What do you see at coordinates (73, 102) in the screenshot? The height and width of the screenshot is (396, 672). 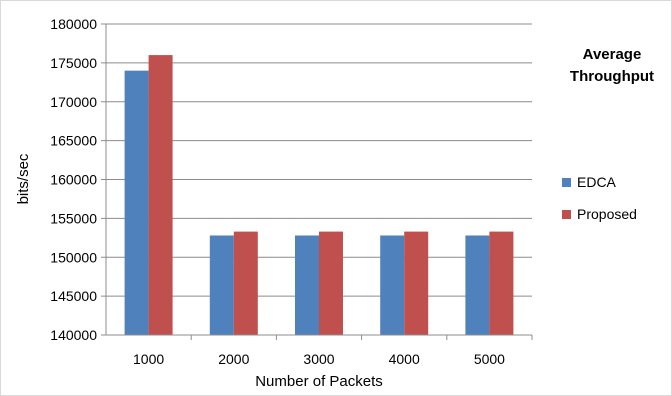 I see `y-tick-label: 170000` at bounding box center [73, 102].